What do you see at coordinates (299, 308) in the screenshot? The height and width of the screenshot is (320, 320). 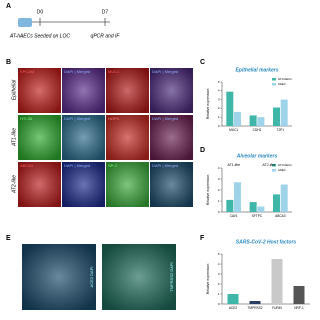 I see `x-tick-label: NRP-1` at bounding box center [299, 308].